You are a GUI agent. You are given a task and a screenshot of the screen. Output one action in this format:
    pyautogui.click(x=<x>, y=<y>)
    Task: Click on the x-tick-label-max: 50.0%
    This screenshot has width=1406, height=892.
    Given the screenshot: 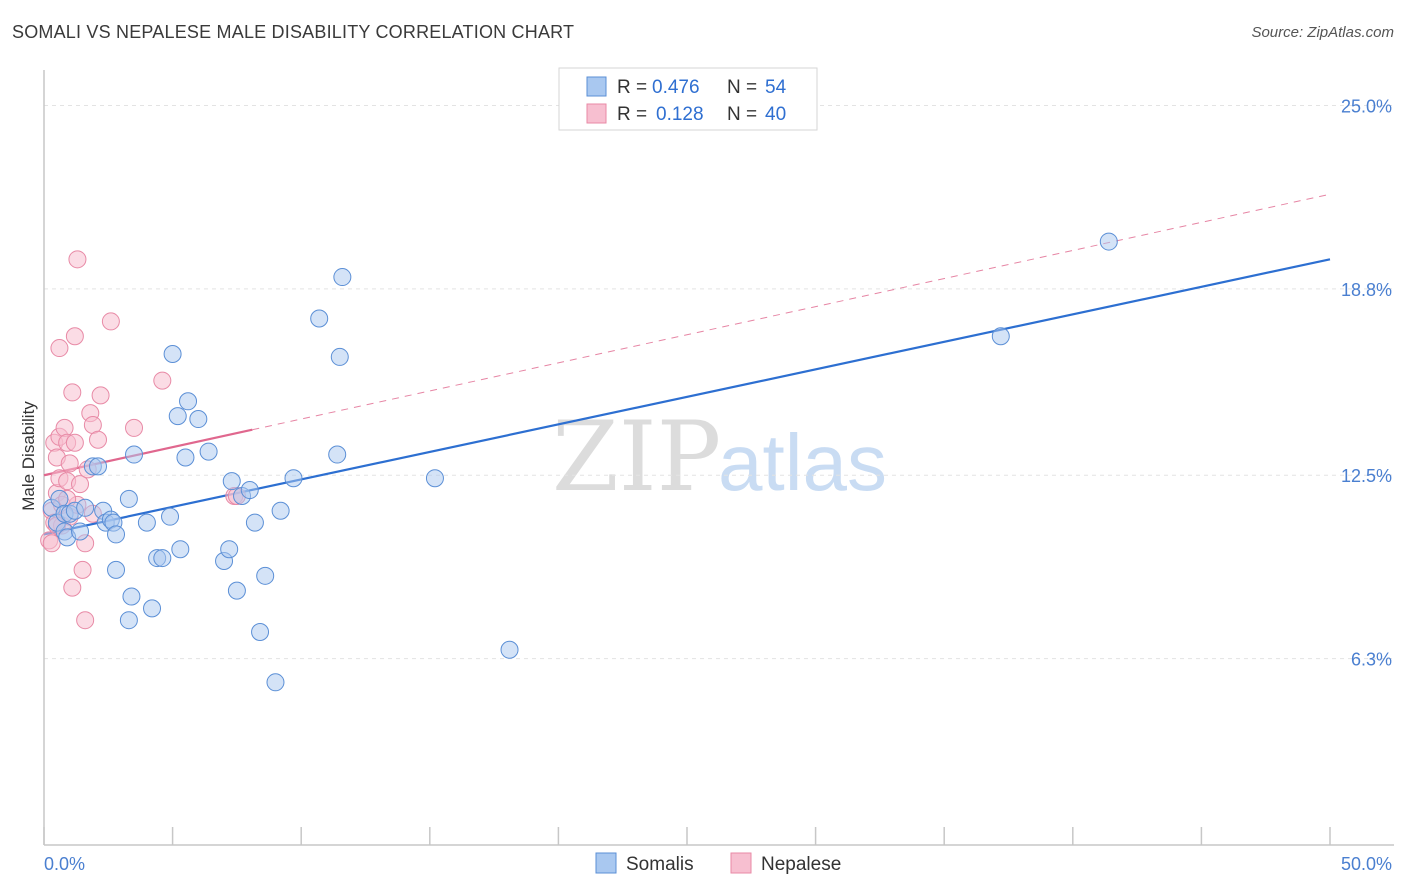 What is the action you would take?
    pyautogui.click(x=1366, y=864)
    